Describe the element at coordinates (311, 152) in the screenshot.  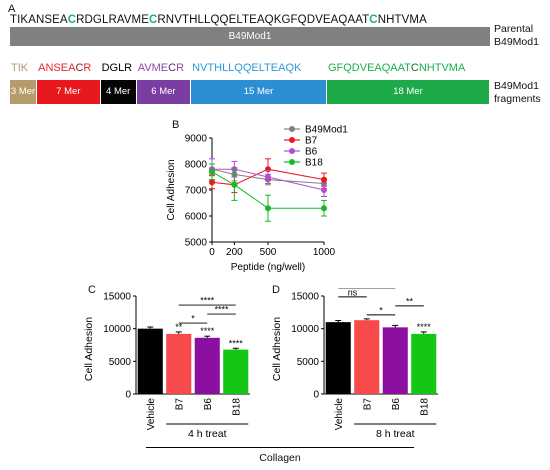
I see `legend-label: B6` at that location.